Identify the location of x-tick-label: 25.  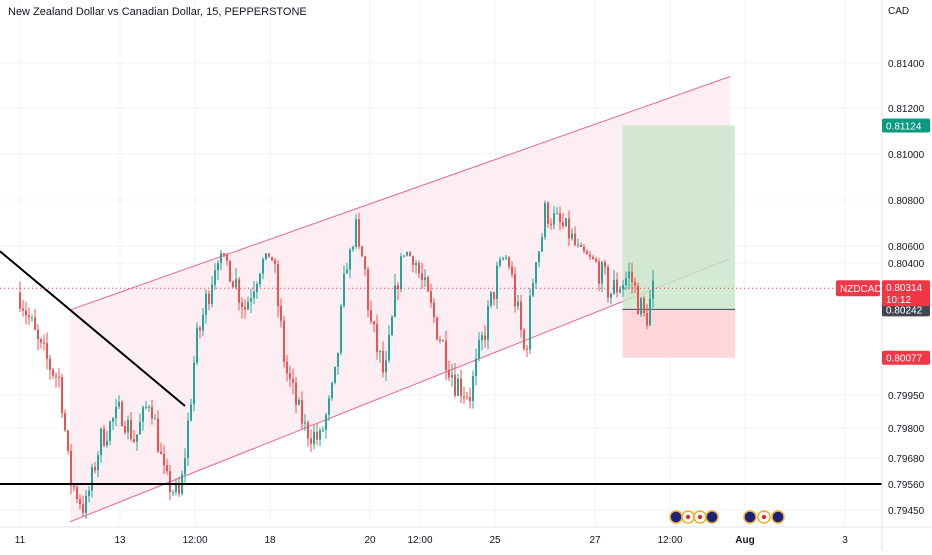
(495, 540).